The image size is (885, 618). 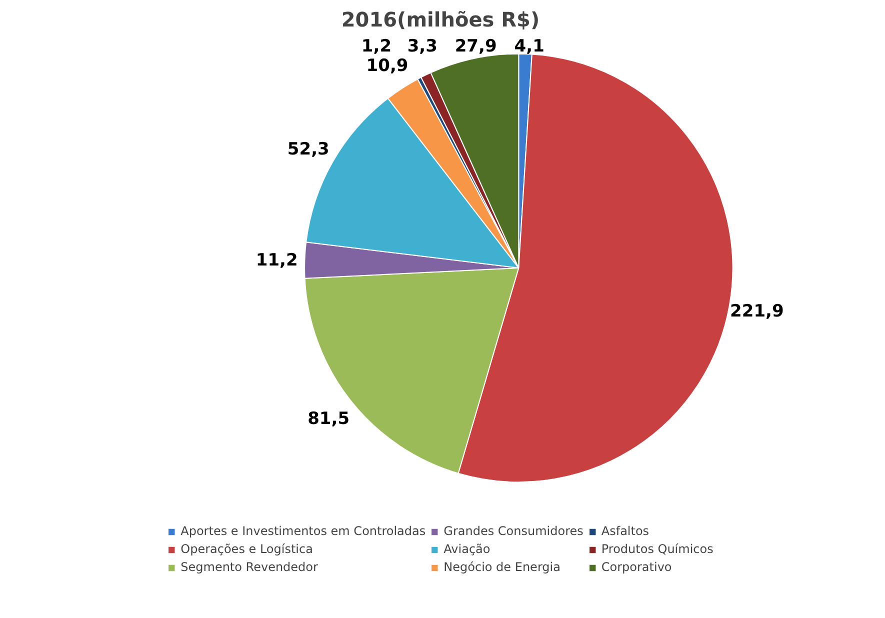 I want to click on legend-label: Produtos Químicos, so click(x=657, y=549).